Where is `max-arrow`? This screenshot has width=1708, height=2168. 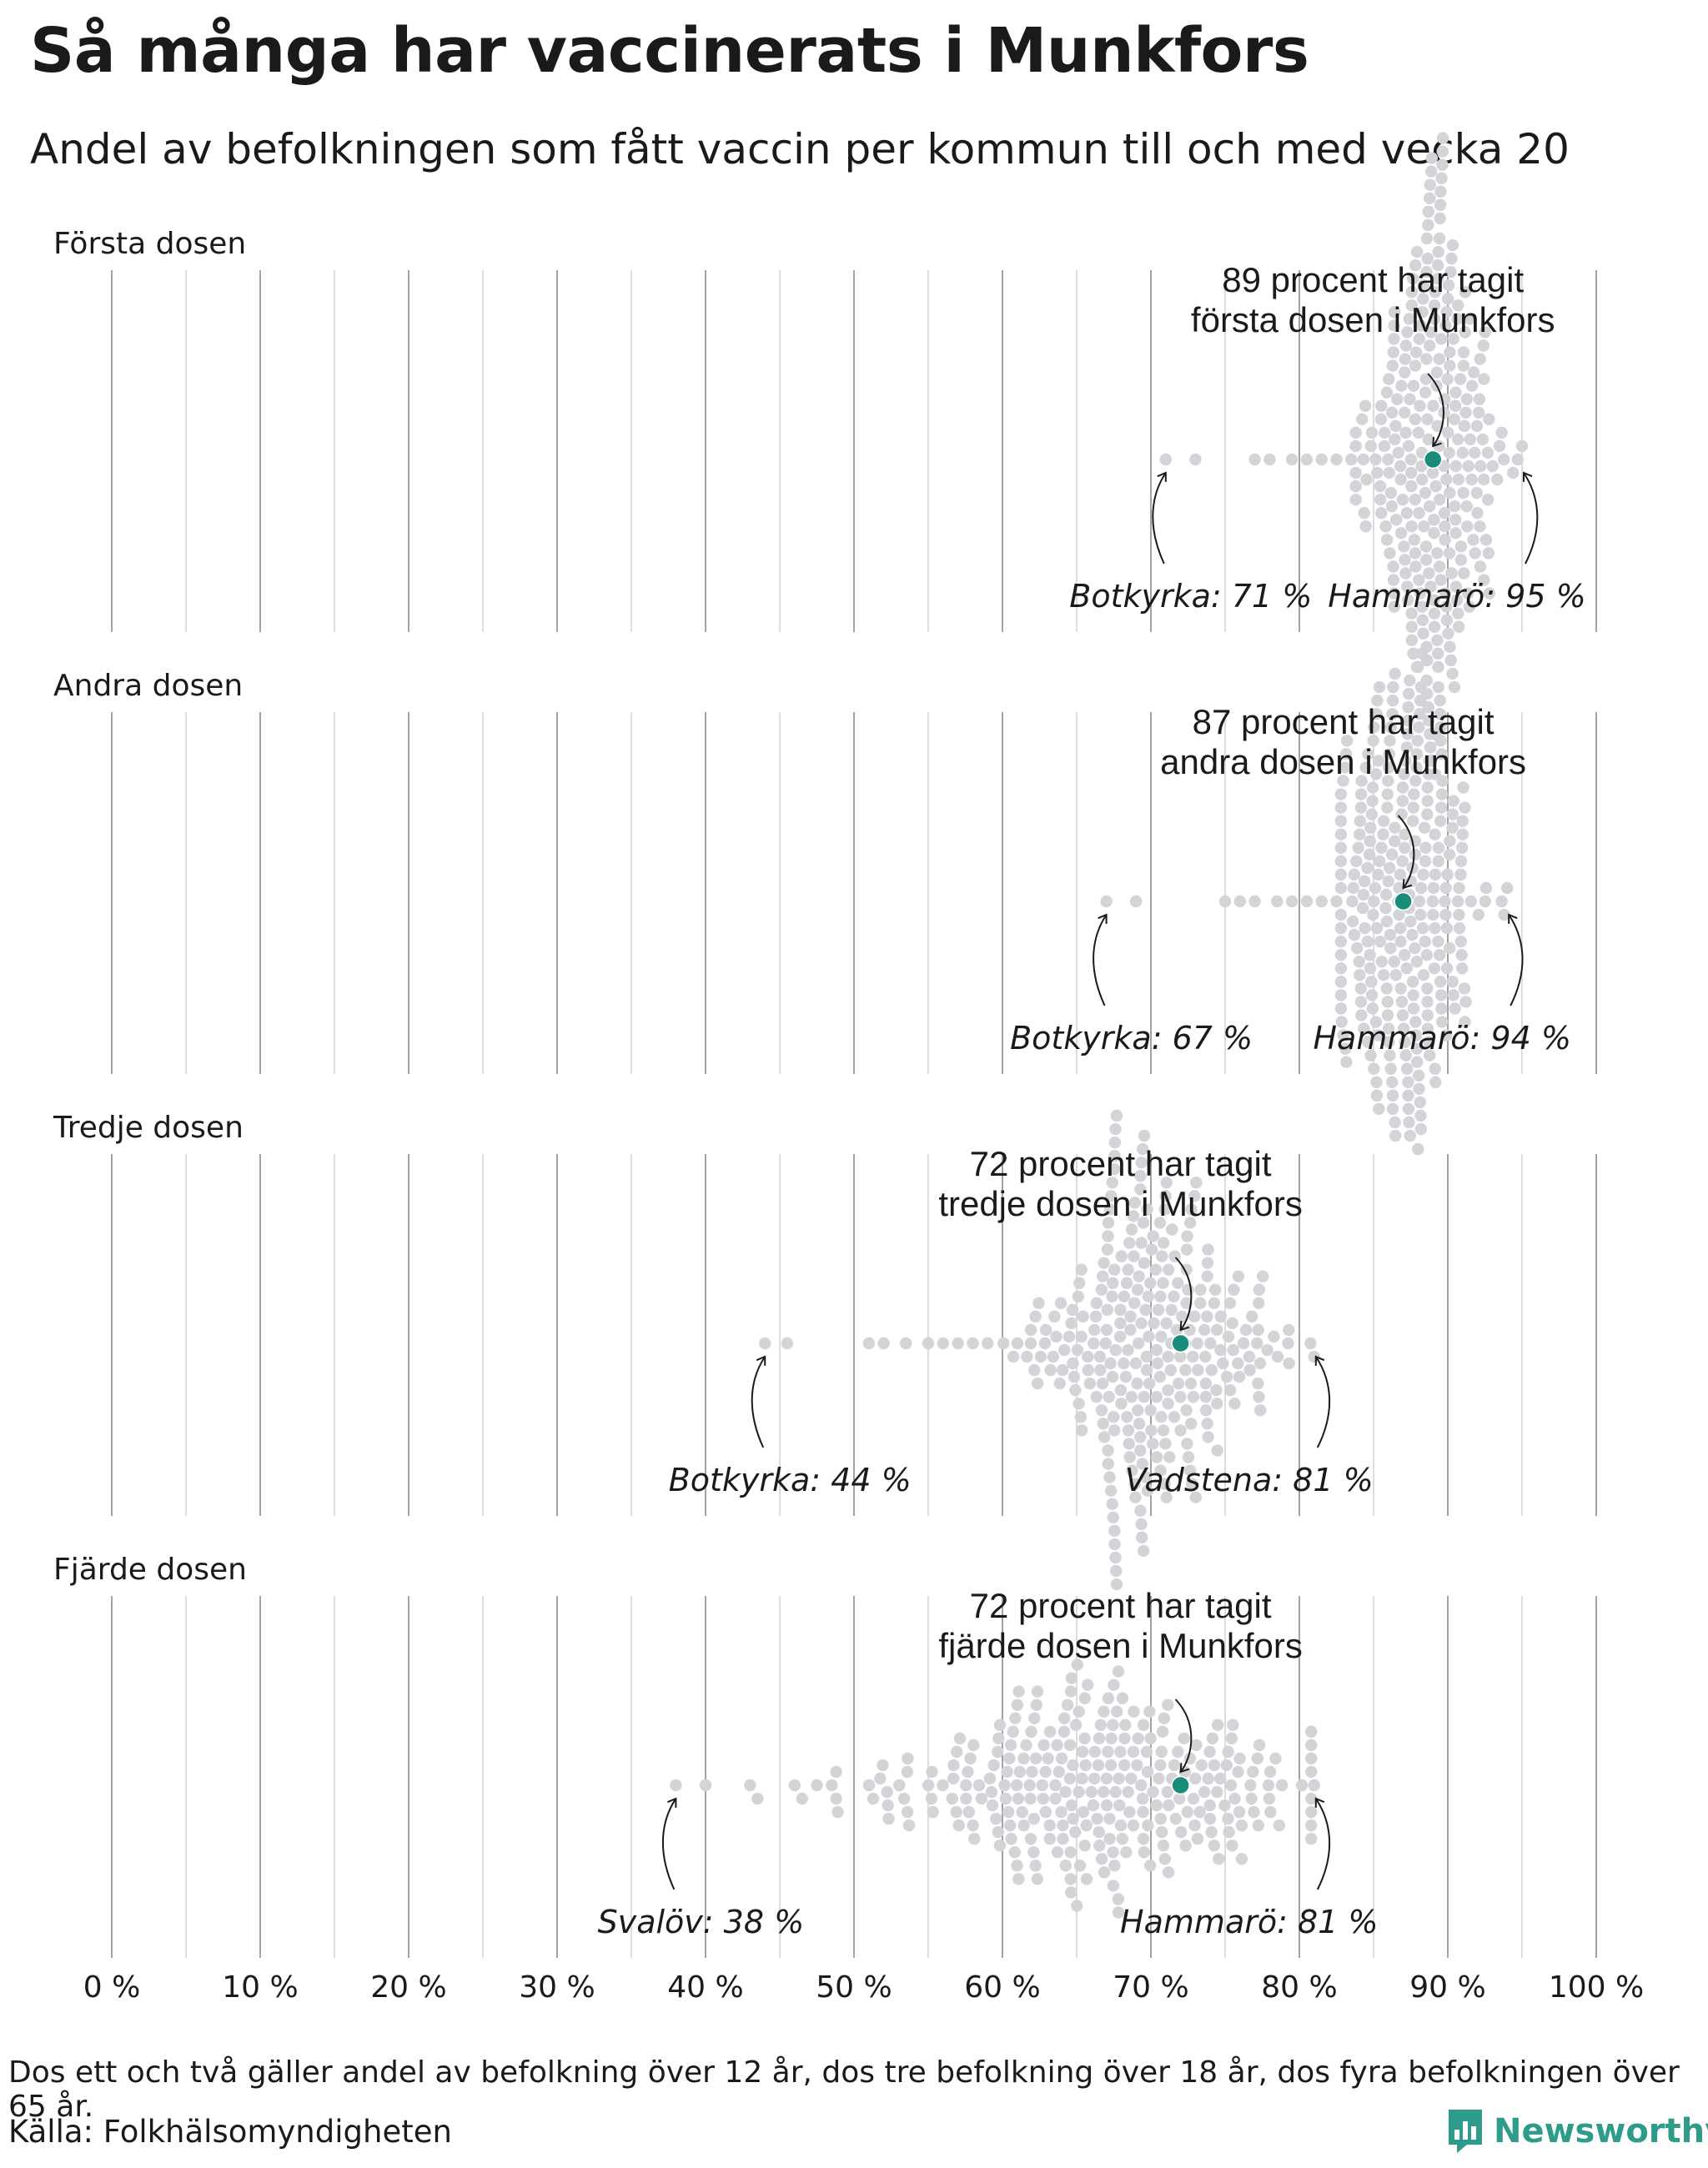
max-arrow is located at coordinates (1516, 959).